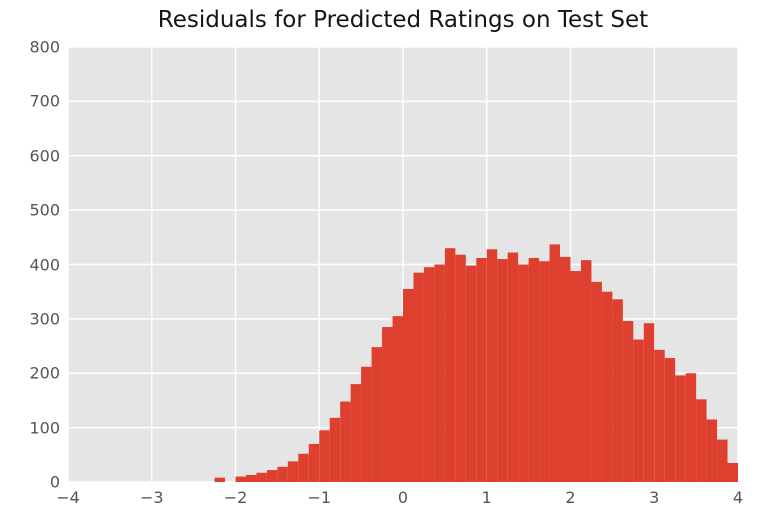  What do you see at coordinates (44, 101) in the screenshot?
I see `y-tick-label: 700` at bounding box center [44, 101].